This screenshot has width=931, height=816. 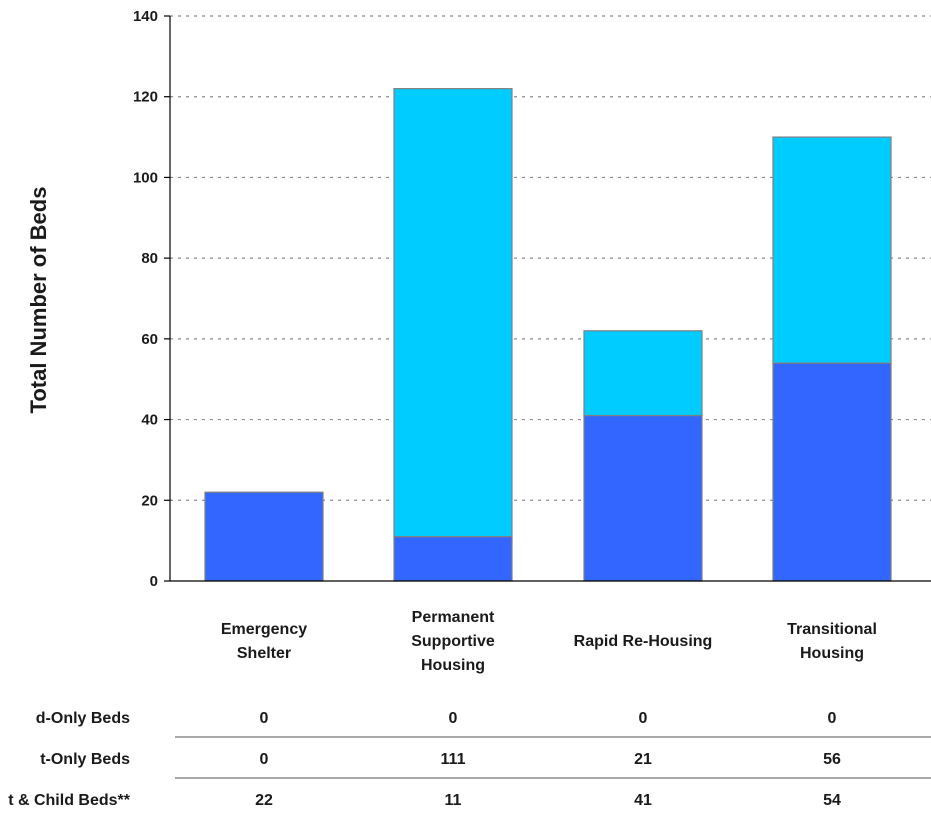 I want to click on y-tick-labels: 0 20 40 60 80 100 120 140, so click(x=151, y=299).